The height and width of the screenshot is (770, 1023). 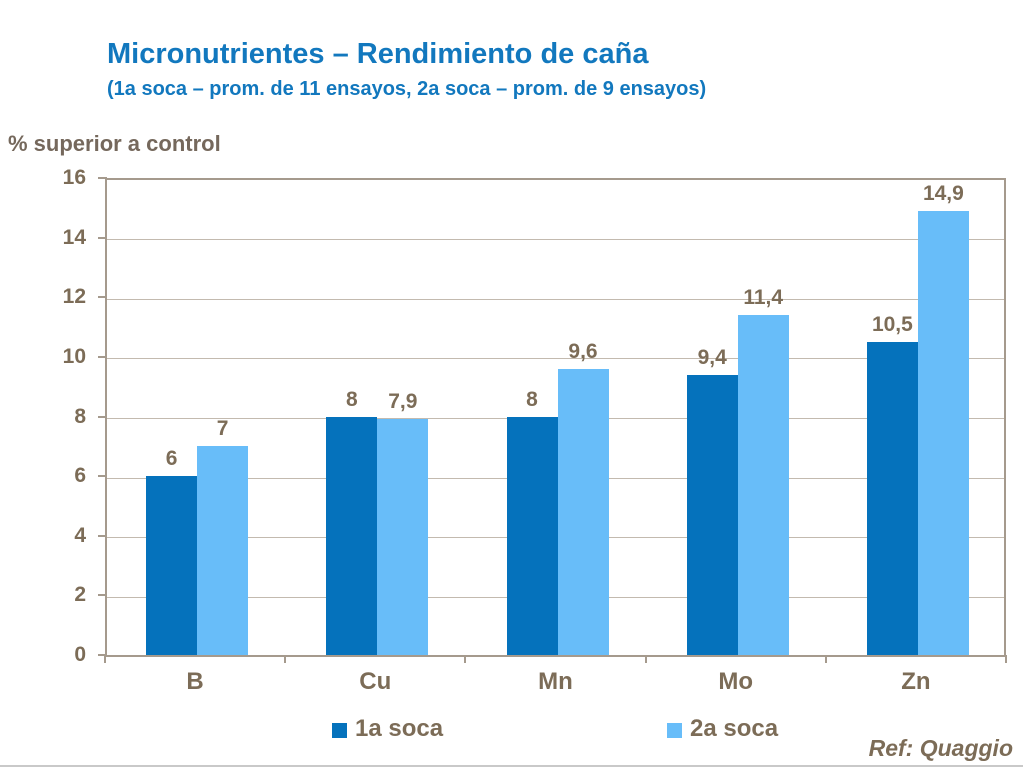 I want to click on legend-item-2a-soca: 2a soca, so click(x=722, y=729).